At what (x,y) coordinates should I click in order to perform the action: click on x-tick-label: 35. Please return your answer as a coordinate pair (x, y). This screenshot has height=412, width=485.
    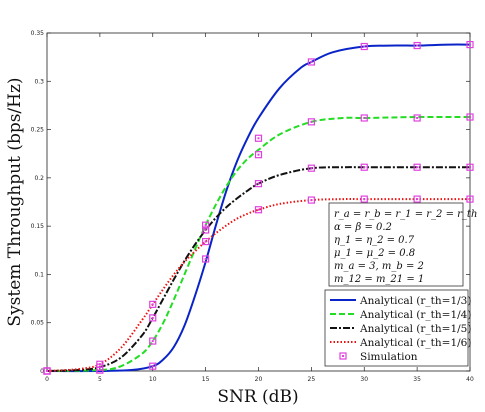
    Looking at the image, I should click on (417, 379).